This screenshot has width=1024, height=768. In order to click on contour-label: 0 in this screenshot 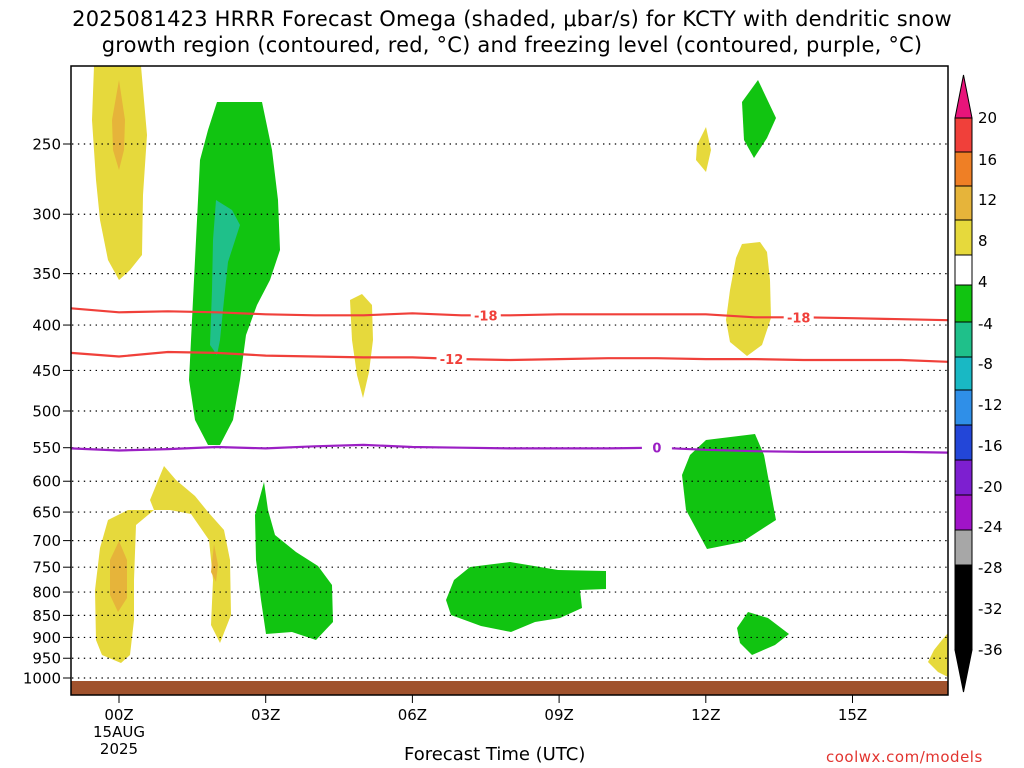, I will do `click(656, 449)`.